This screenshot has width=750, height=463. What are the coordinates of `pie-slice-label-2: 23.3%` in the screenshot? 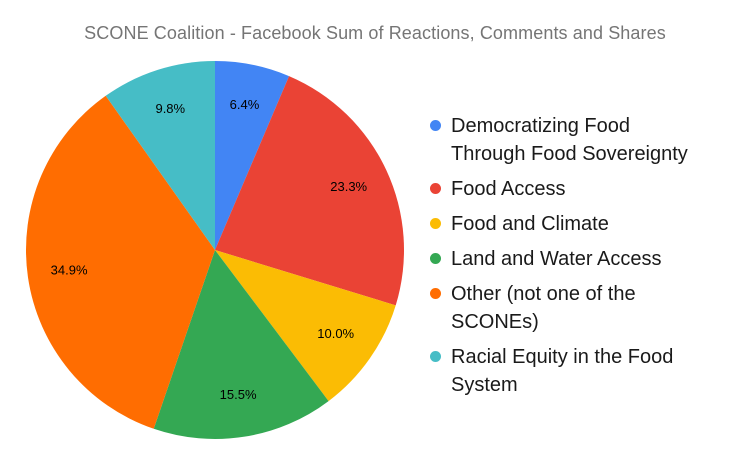 It's located at (348, 186).